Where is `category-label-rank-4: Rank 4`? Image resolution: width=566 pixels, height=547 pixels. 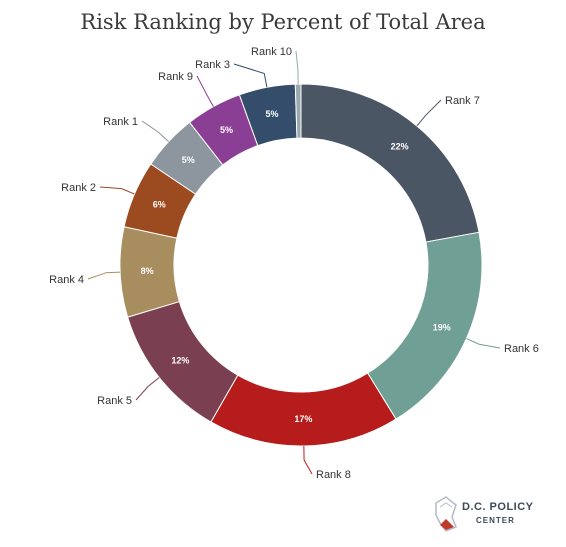 category-label-rank-4: Rank 4 is located at coordinates (66, 280).